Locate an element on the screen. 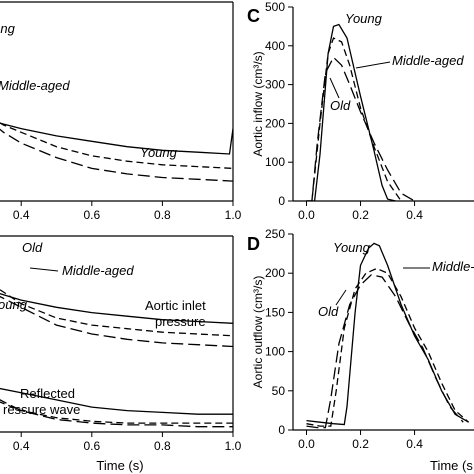  x-axis-label: Time (s) is located at coordinates (119, 465).